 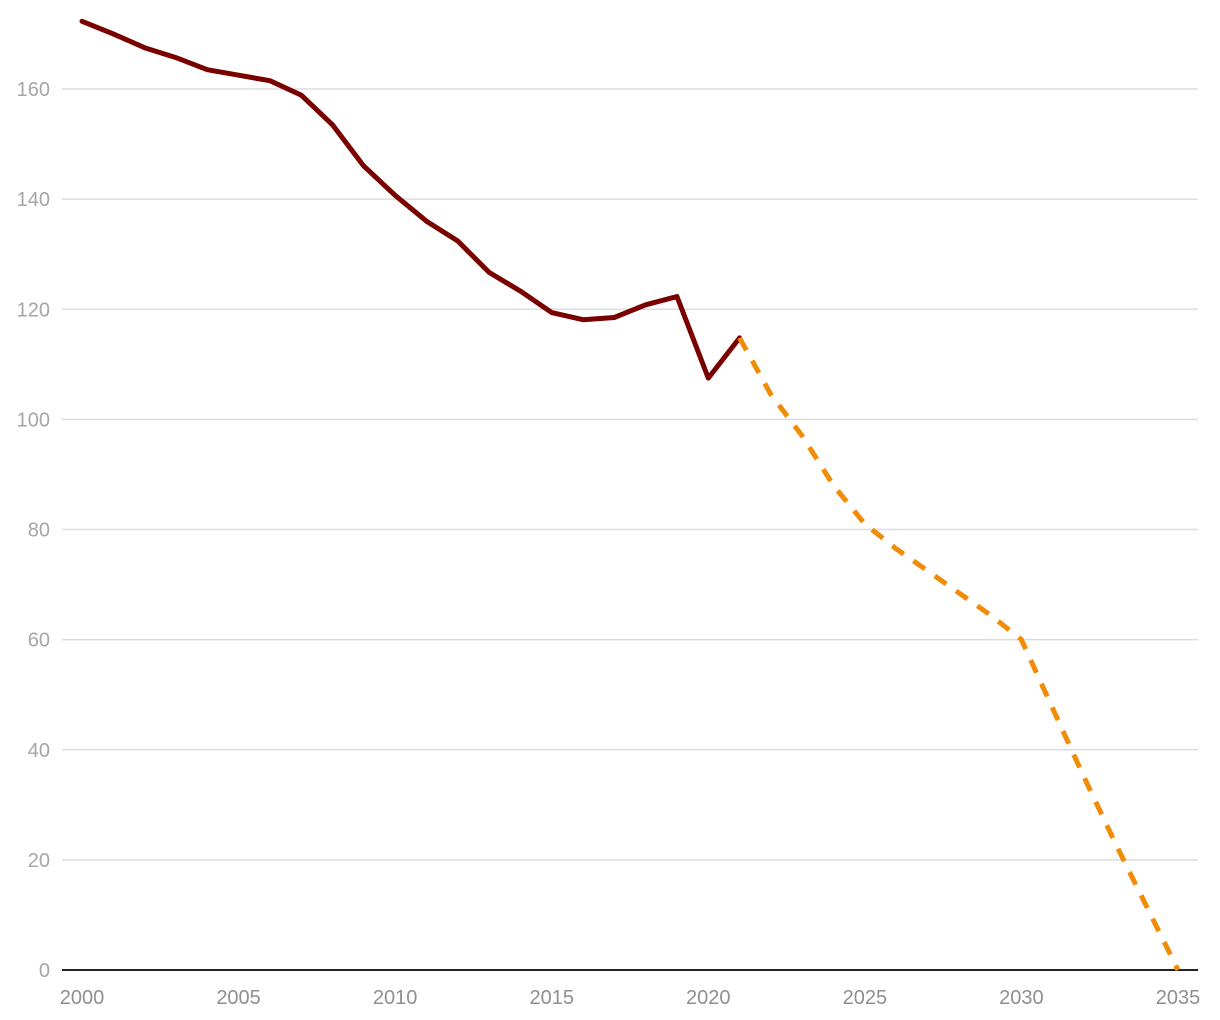 What do you see at coordinates (82, 998) in the screenshot?
I see `x-tick-label: 2000` at bounding box center [82, 998].